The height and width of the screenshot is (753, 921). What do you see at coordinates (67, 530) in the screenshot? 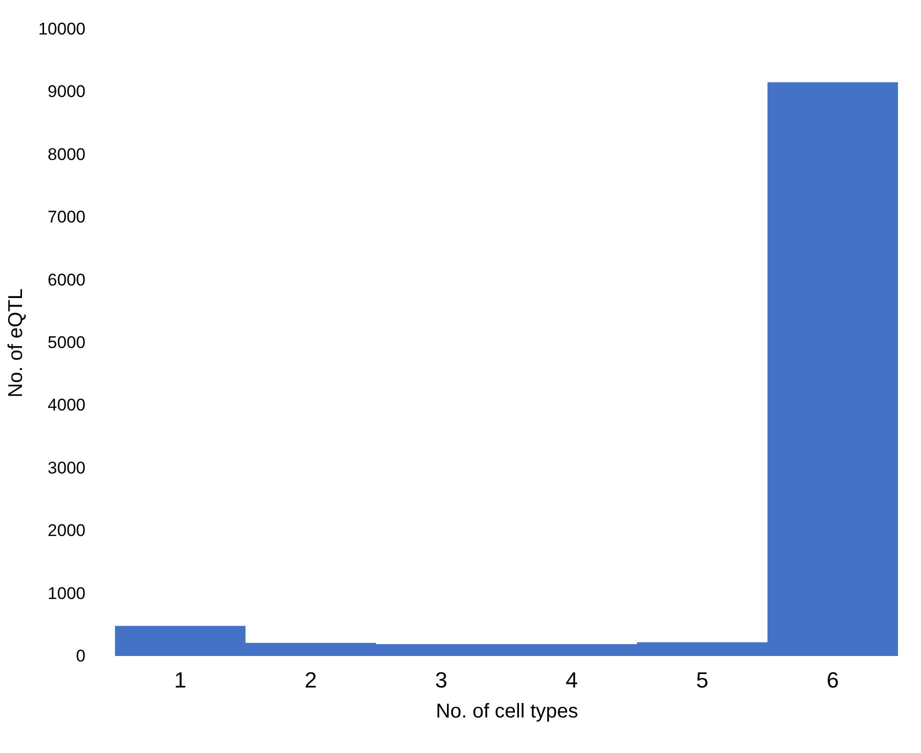
I see `y-tick-label: 2000` at bounding box center [67, 530].